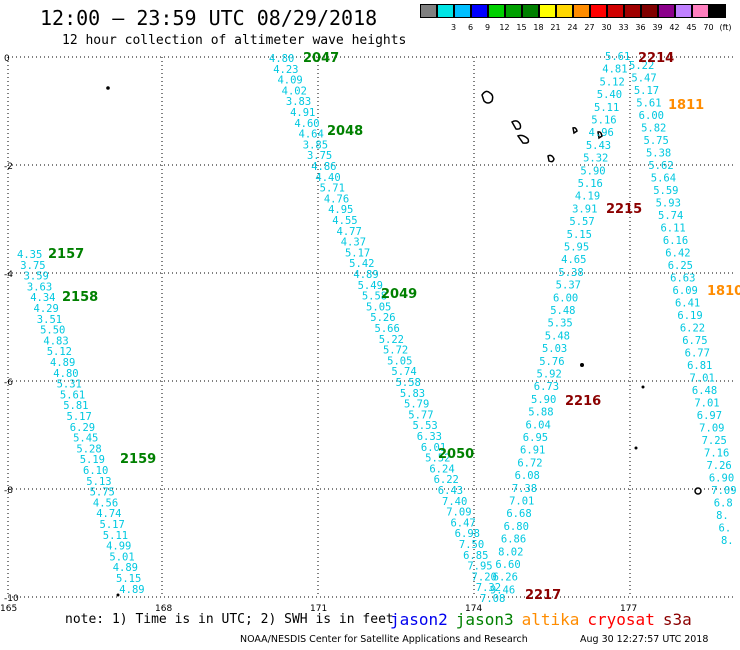  Describe the element at coordinates (653, 129) in the screenshot. I see `swh-value: 5.82` at that location.